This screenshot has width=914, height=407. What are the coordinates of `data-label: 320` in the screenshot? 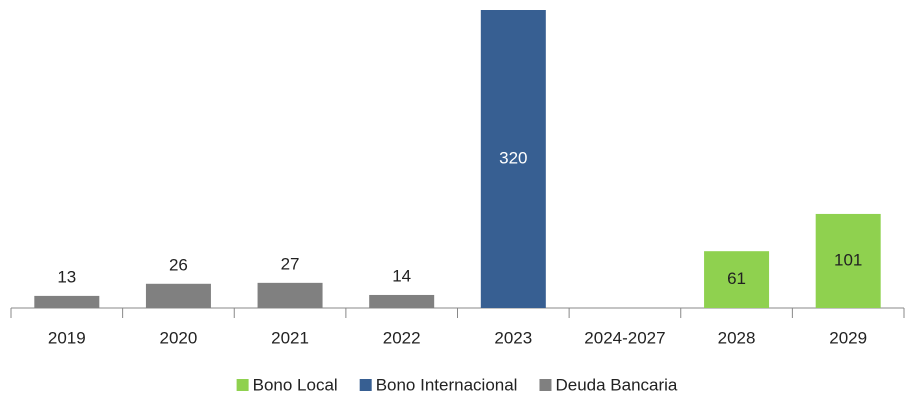 It's located at (513, 157).